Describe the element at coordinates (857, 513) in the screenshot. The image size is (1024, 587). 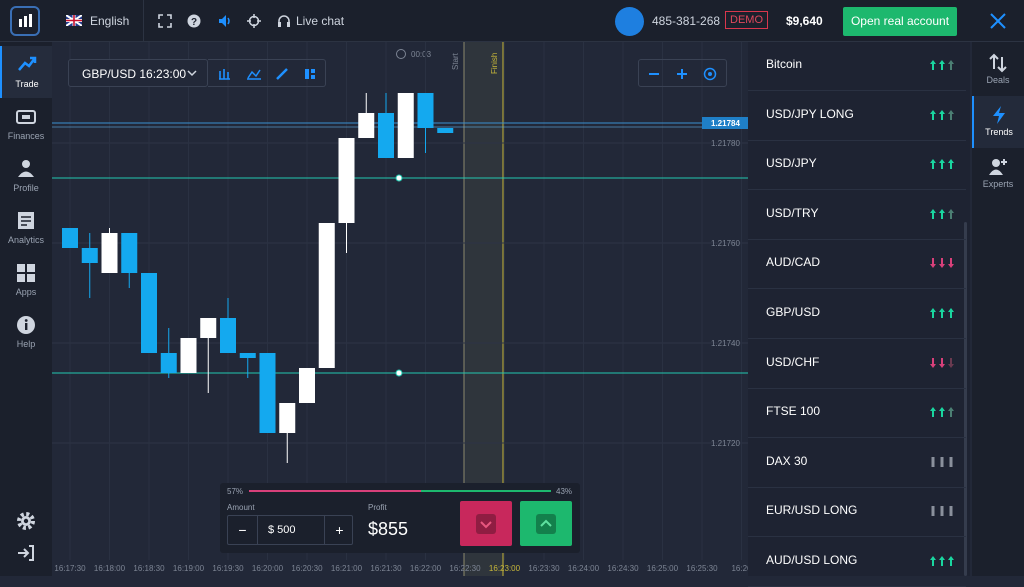
I see `asset-row: EUR/USD LONG` at that location.